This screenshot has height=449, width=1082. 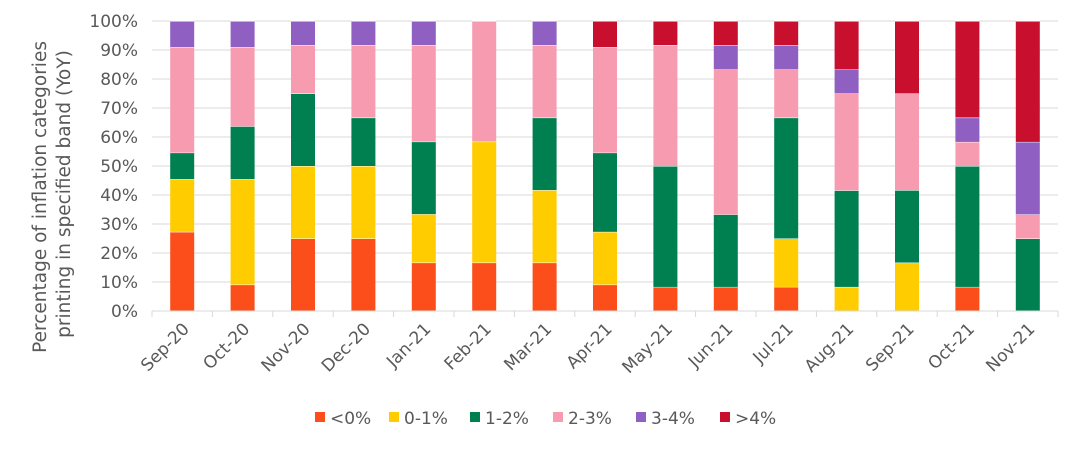 I want to click on legend: <0% 0-1% 1-2% 2-3% 3-4% >4%, so click(x=545, y=419).